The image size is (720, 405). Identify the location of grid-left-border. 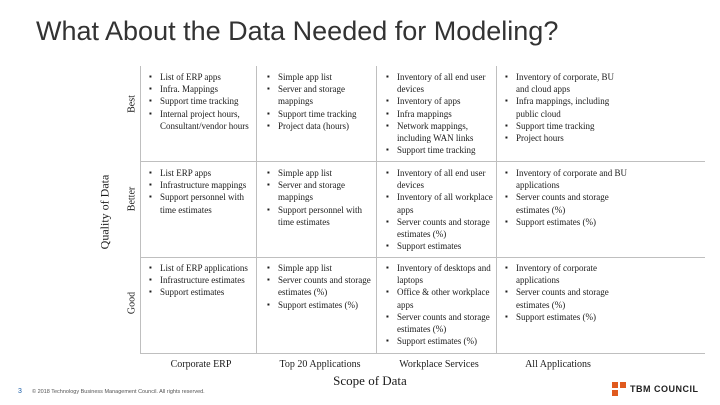
(140, 210).